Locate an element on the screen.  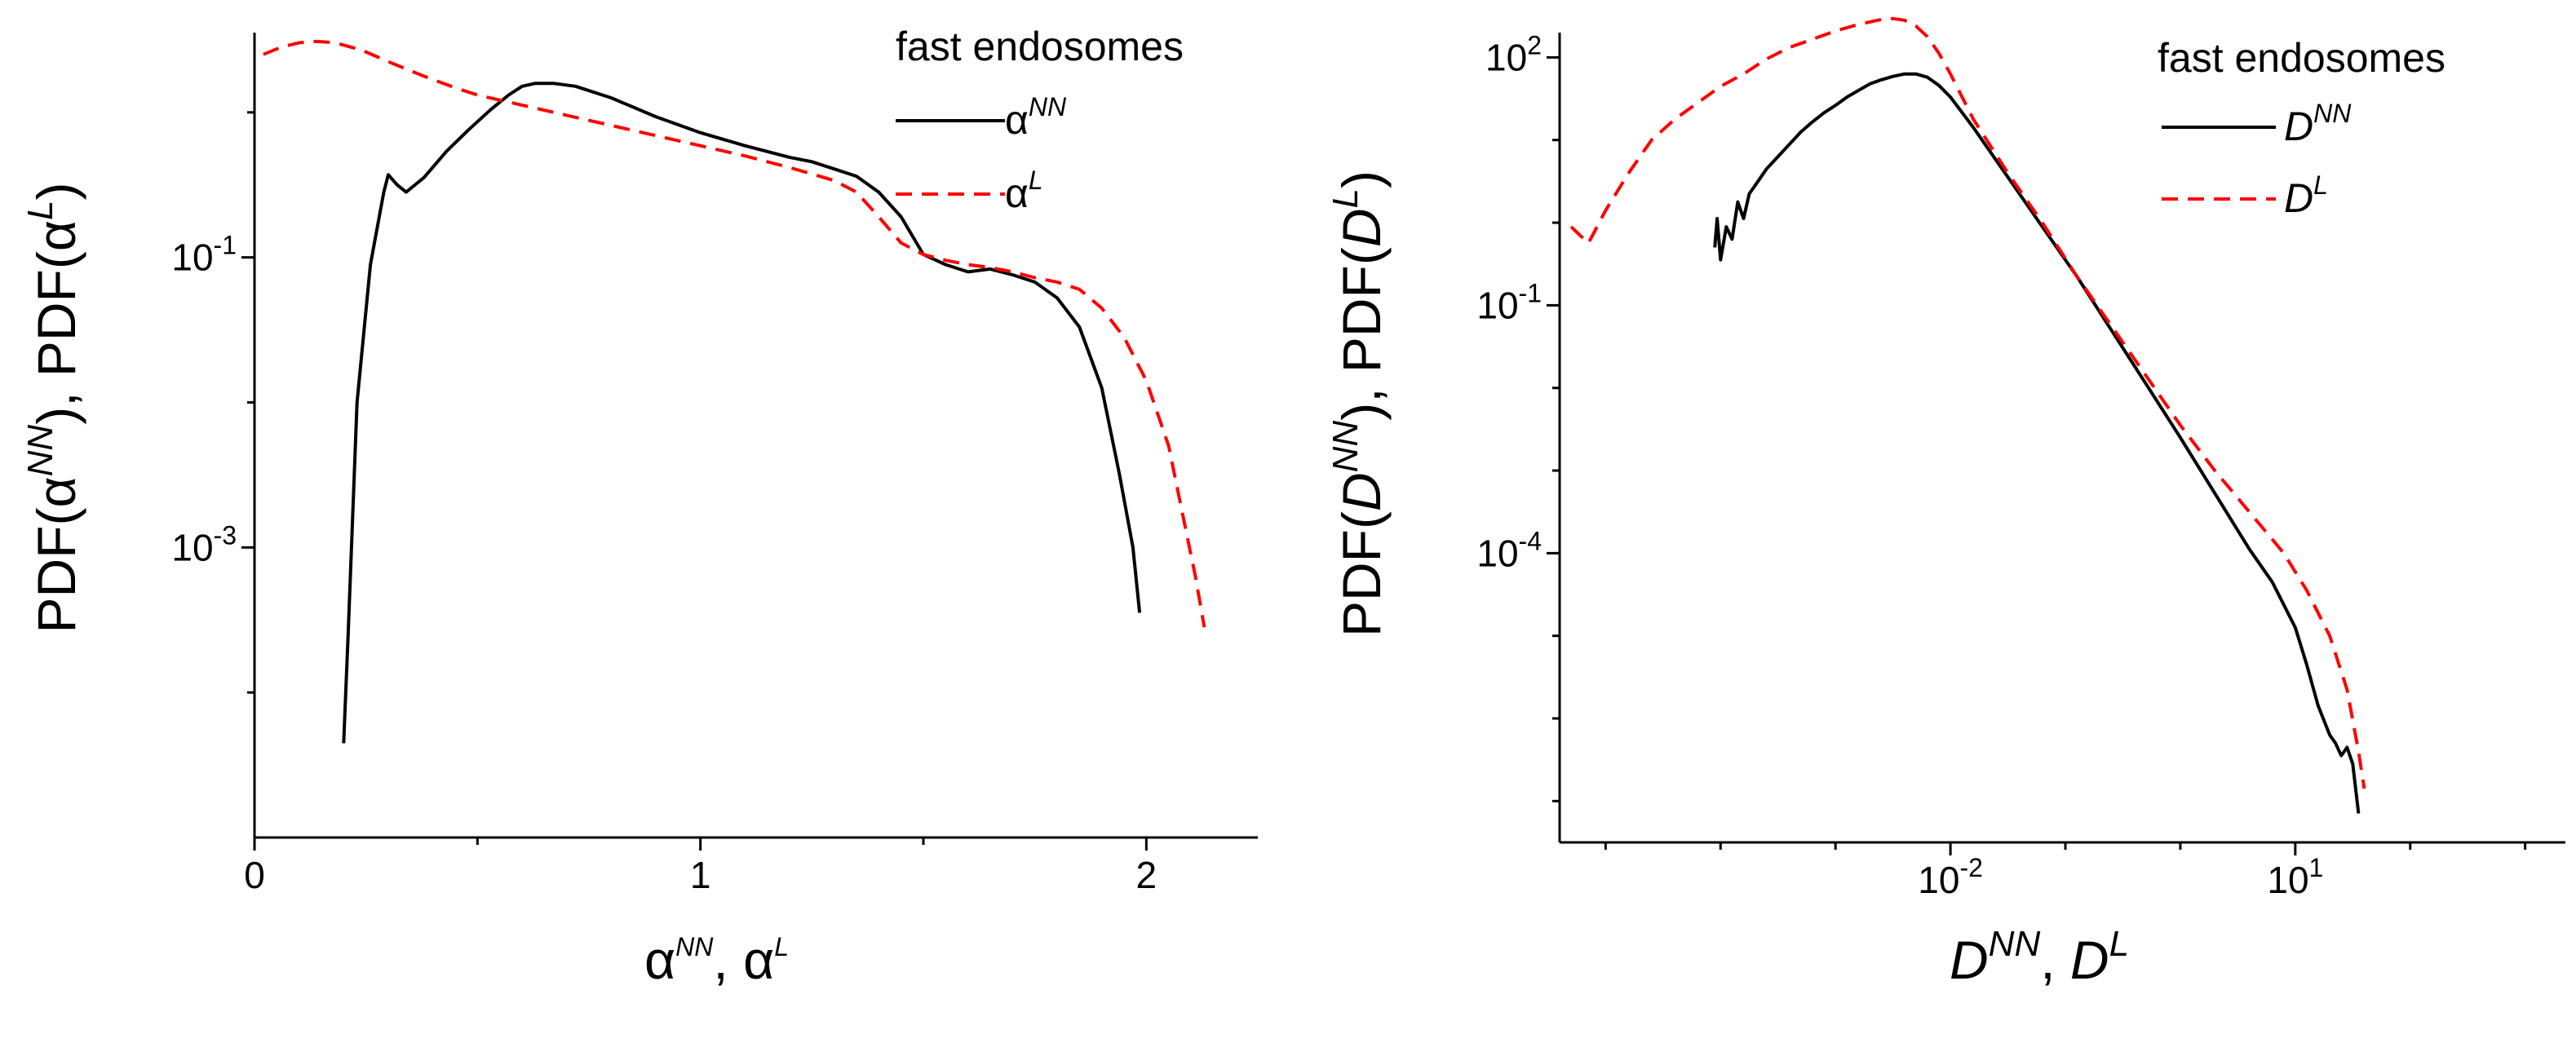
left-y-tick-label: 10⁻¹ is located at coordinates (204, 255).